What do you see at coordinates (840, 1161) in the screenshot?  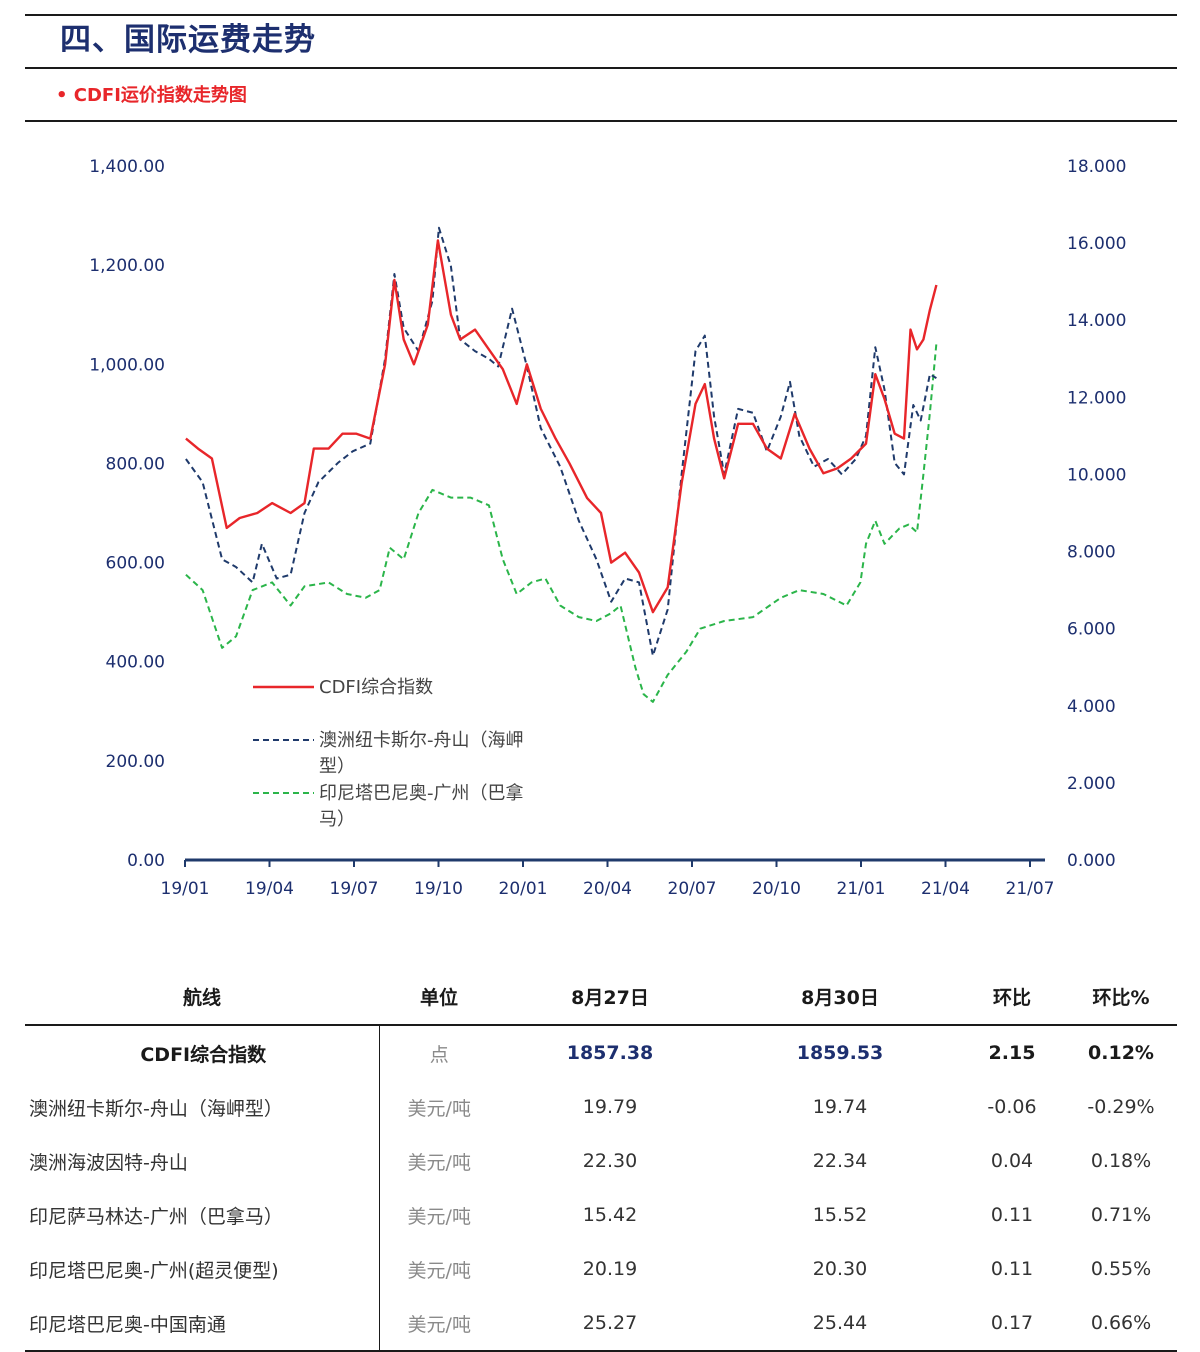 I see `value2-cell: 22.34` at bounding box center [840, 1161].